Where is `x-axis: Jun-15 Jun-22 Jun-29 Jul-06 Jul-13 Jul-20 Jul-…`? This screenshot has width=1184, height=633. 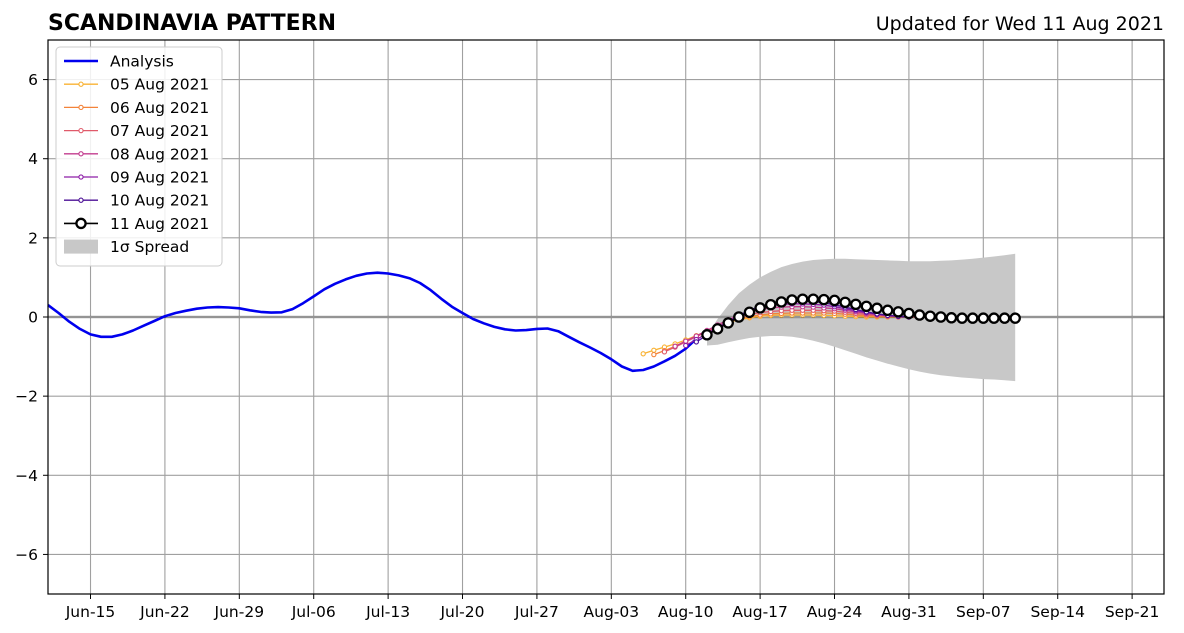
x-axis: Jun-15 Jun-22 Jun-29 Jul-06 Jul-13 Jul-20 Jul-… is located at coordinates (612, 607).